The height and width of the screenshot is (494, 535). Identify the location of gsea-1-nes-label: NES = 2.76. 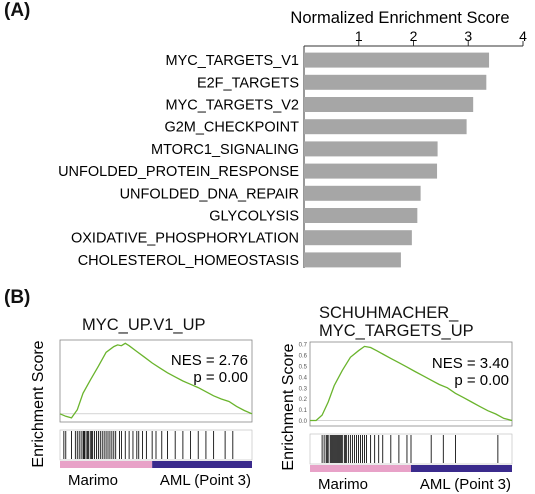
(209, 360).